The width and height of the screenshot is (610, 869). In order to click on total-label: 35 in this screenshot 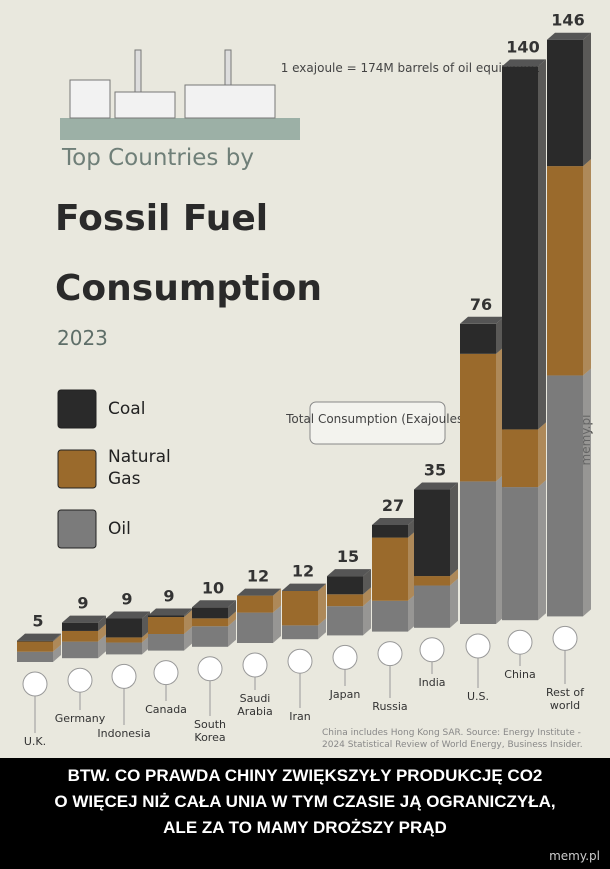, I will do `click(435, 470)`.